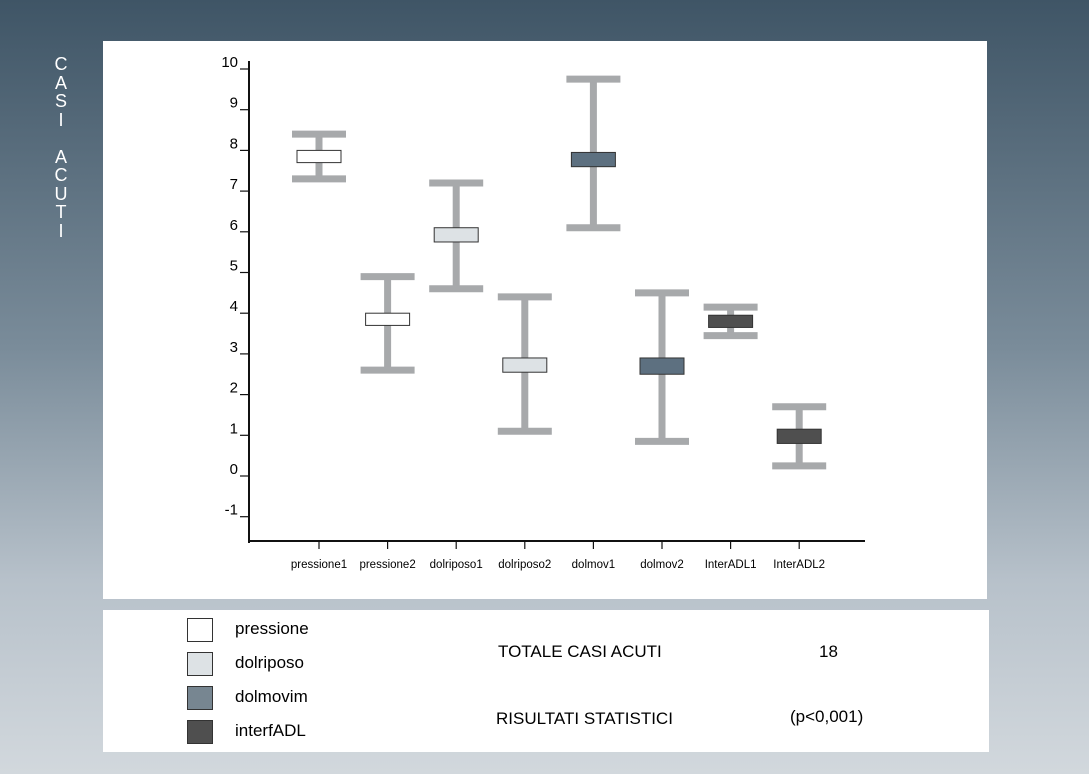 This screenshot has width=1089, height=774. What do you see at coordinates (525, 365) in the screenshot?
I see `box-dolriposo2` at bounding box center [525, 365].